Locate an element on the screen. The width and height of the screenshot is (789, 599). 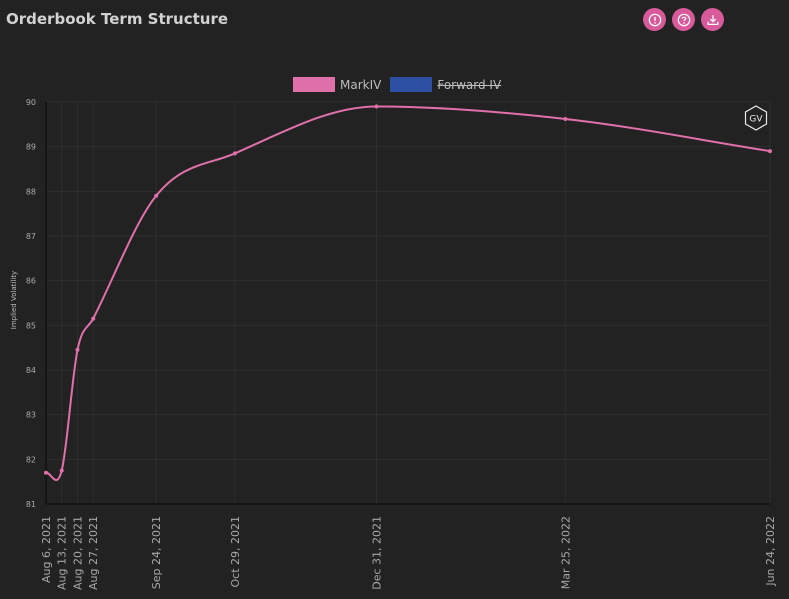
y-tick-label: 87 is located at coordinates (31, 236).